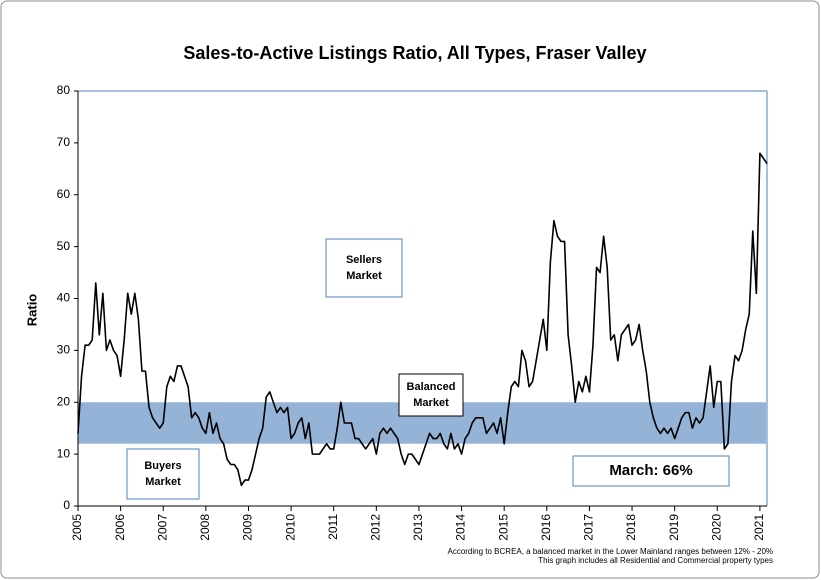 The height and width of the screenshot is (580, 821). I want to click on x-tick-label: 2010, so click(290, 527).